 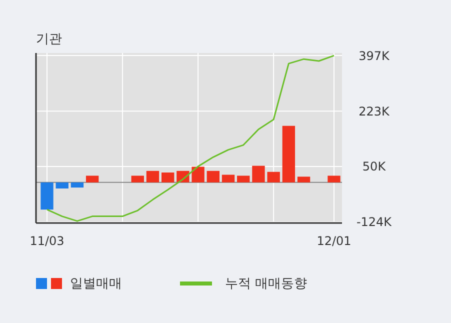 I want to click on x-tick-label: 11/03, so click(x=47, y=241).